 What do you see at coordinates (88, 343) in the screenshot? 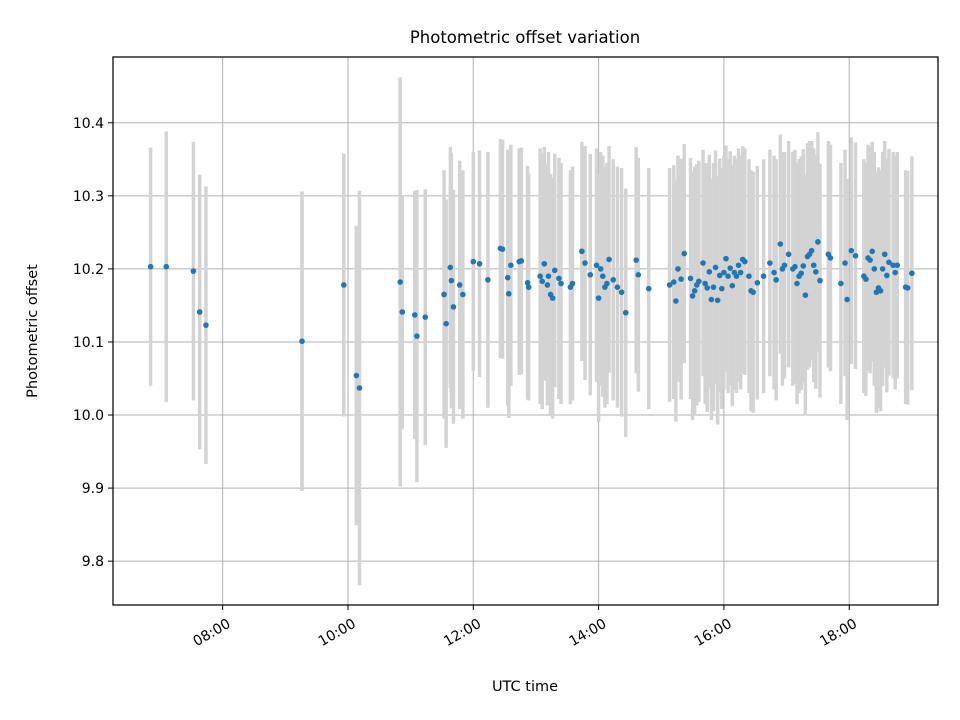
I see `y-tick-label: 10.1` at bounding box center [88, 343].